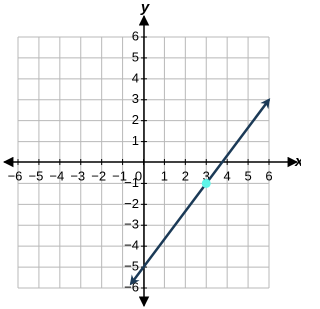  Describe the element at coordinates (98, 175) in the screenshot. I see `x-tick-label: −2` at that location.